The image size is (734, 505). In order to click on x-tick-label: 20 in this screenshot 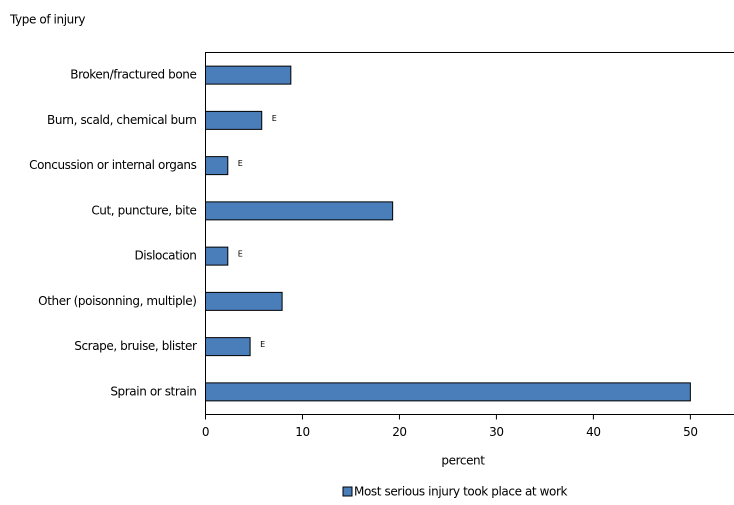, I will do `click(399, 432)`.